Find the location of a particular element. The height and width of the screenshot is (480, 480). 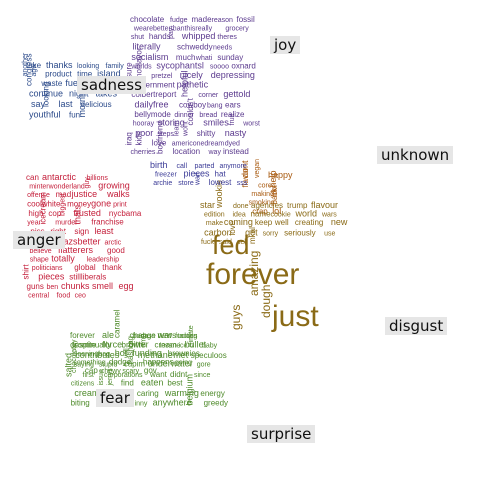

word-joy-34: dailyfree is located at coordinates (152, 105).